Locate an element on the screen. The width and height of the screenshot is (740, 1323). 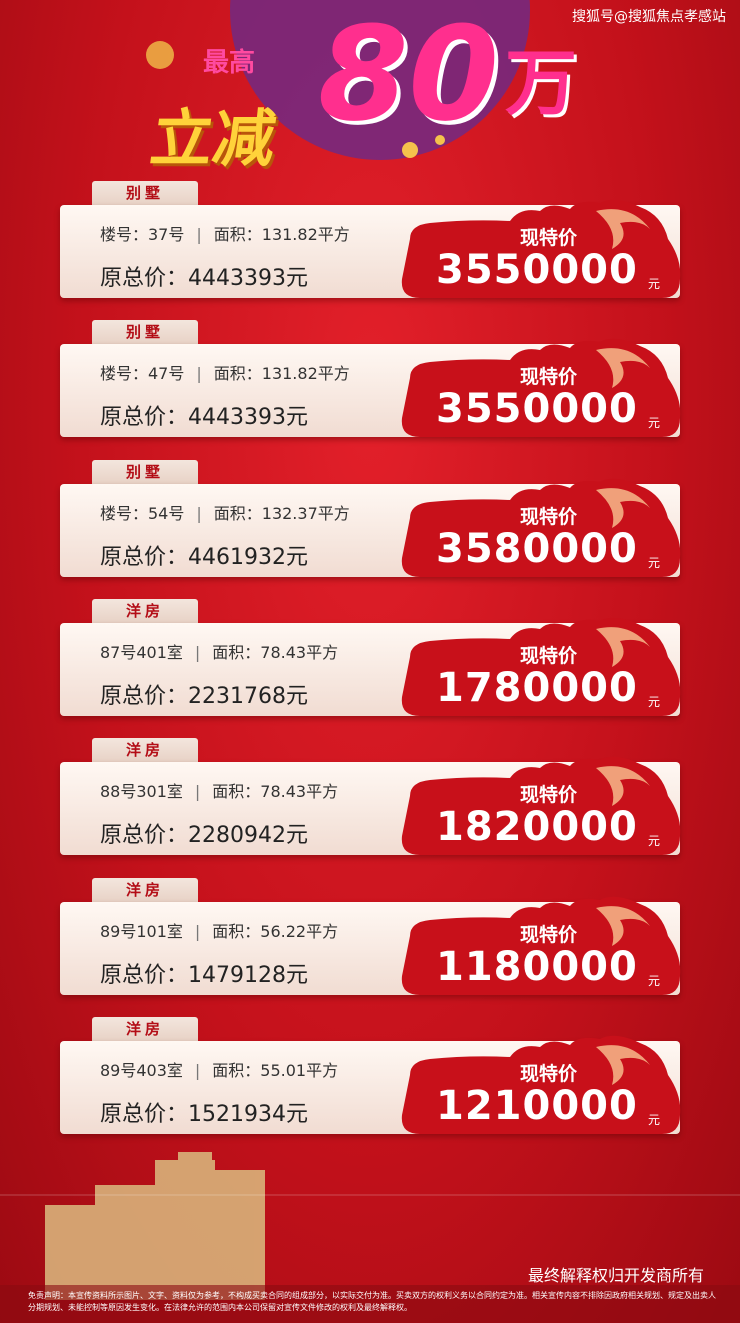
original-row: 原总价：1521934元 is located at coordinates (204, 1112).